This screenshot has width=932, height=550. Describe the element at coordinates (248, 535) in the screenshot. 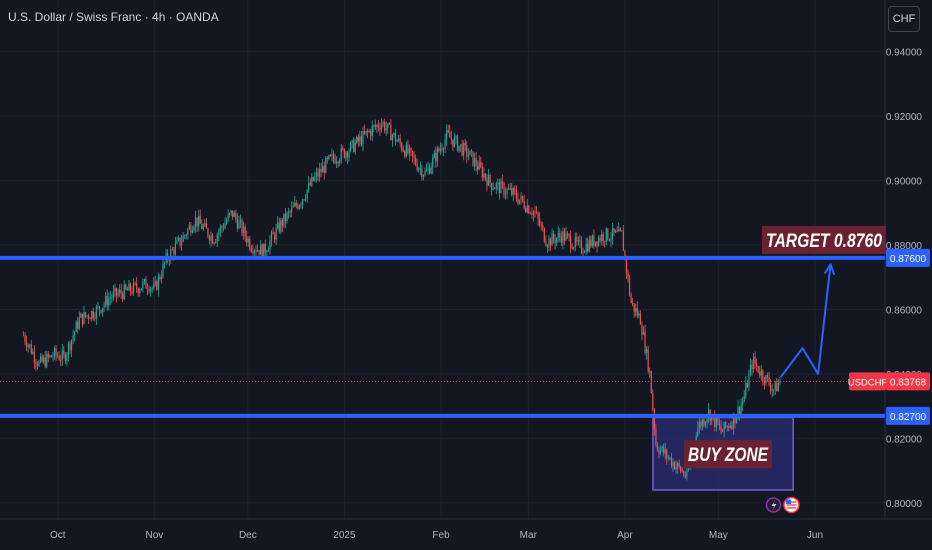

I see `x-tick-label: Dec` at that location.